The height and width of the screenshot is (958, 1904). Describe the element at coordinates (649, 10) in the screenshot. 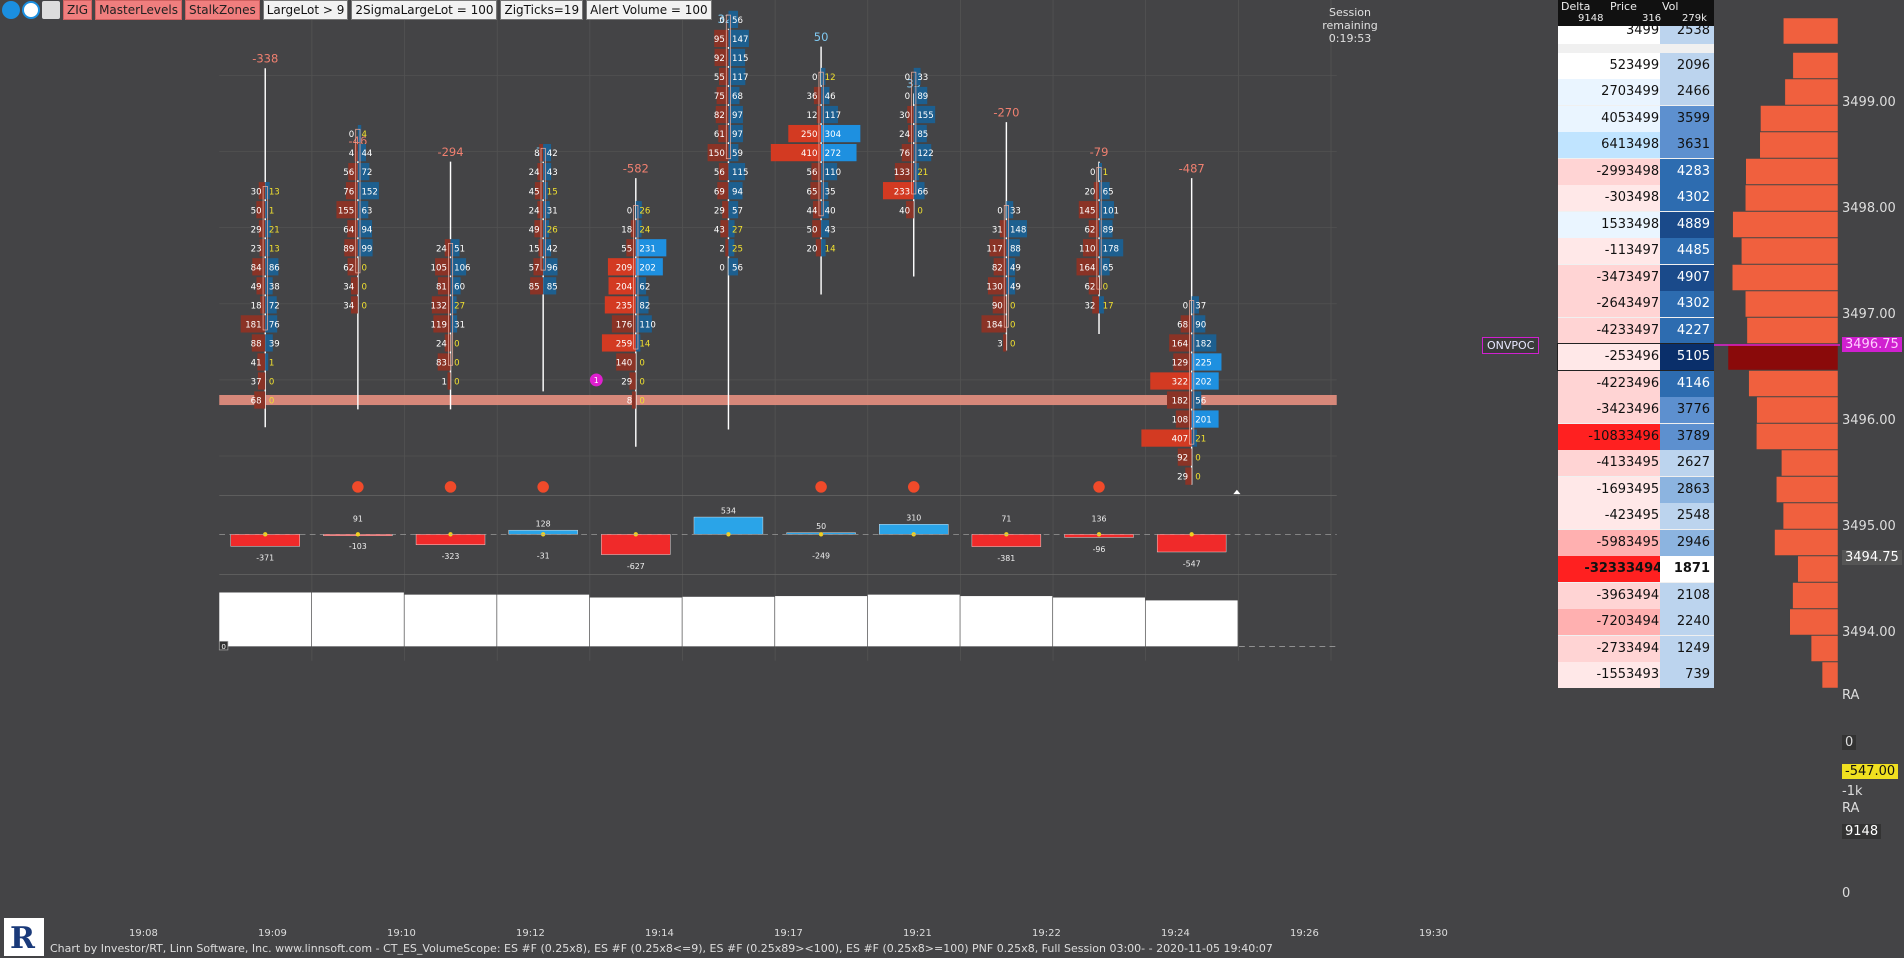

I see `toolbar-button: Alert Volume = 100` at that location.